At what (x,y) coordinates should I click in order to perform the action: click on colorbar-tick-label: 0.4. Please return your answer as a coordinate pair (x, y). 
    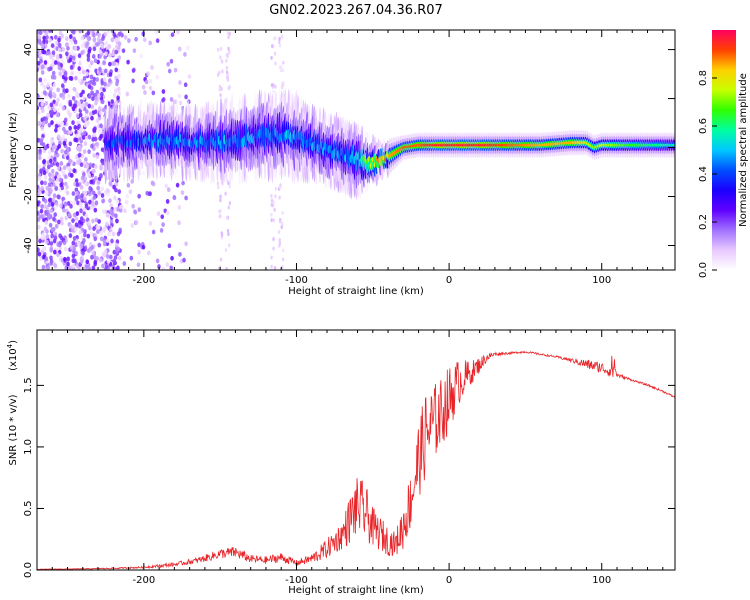
    Looking at the image, I should click on (703, 174).